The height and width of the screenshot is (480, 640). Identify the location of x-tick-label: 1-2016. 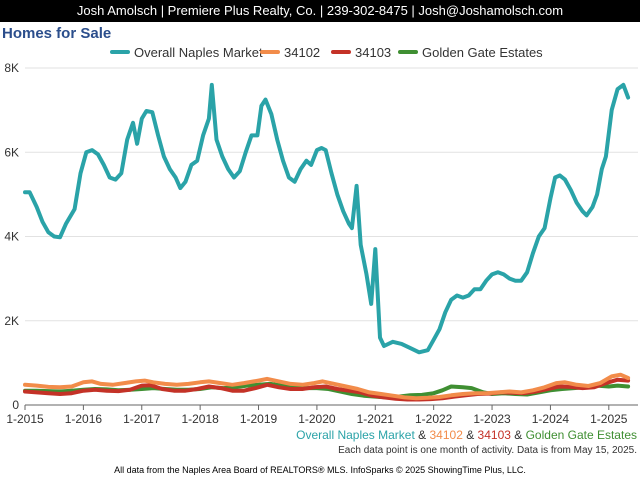
(84, 419).